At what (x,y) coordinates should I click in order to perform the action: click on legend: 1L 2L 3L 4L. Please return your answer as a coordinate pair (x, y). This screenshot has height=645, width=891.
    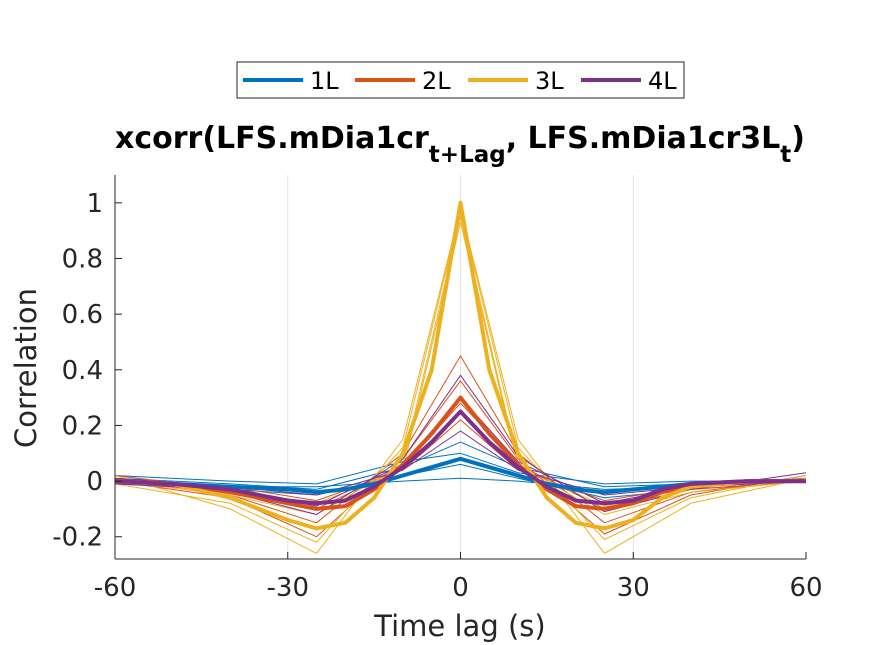
    Looking at the image, I should click on (460, 80).